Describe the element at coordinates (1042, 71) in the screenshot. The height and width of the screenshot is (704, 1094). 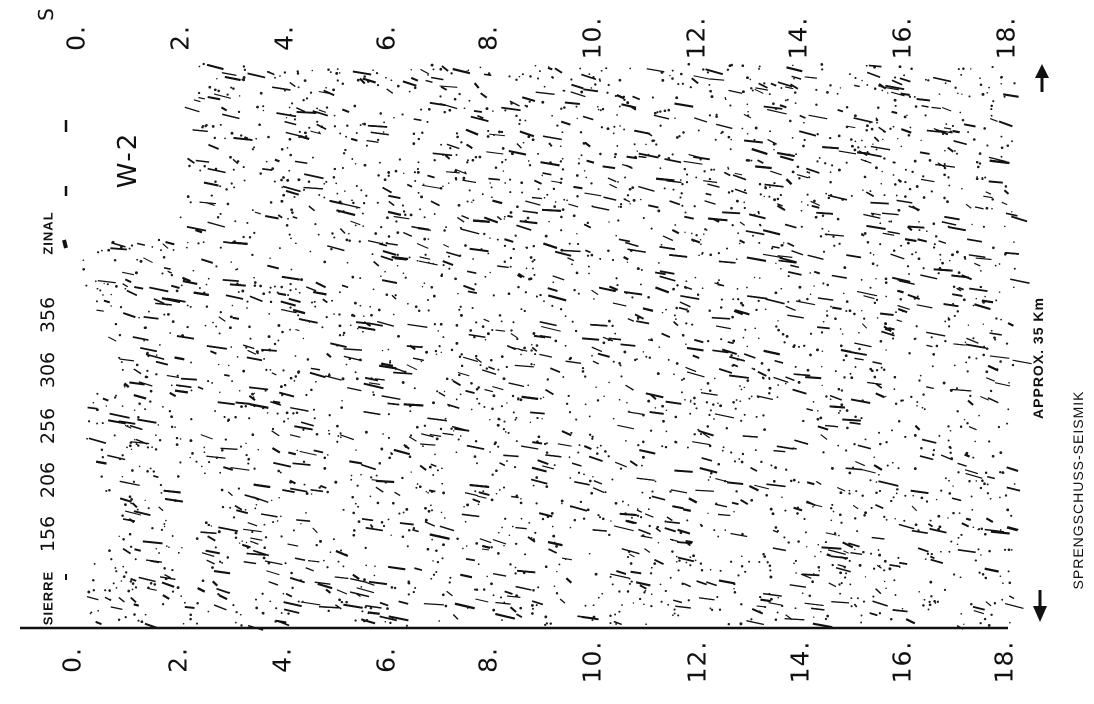
I see `arrow-up-icon` at that location.